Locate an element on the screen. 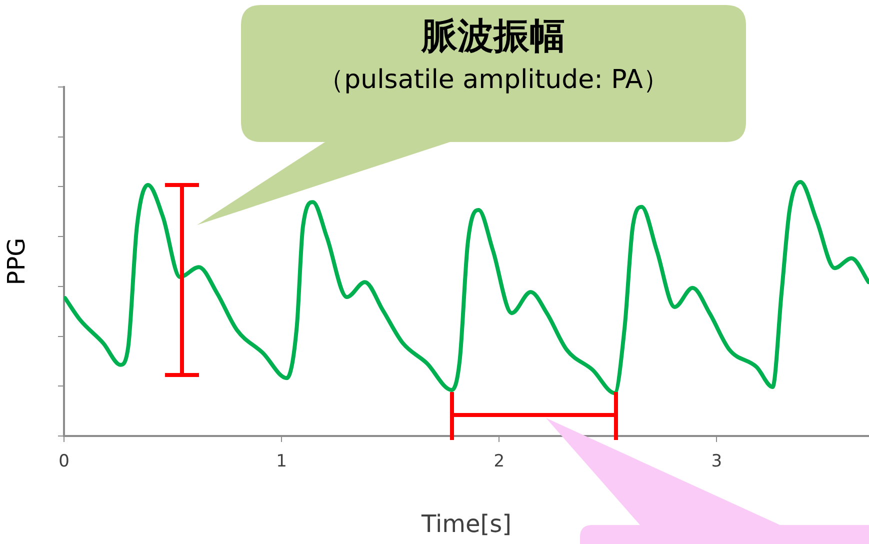 The image size is (869, 544). x-tick-label: 1 is located at coordinates (281, 462).